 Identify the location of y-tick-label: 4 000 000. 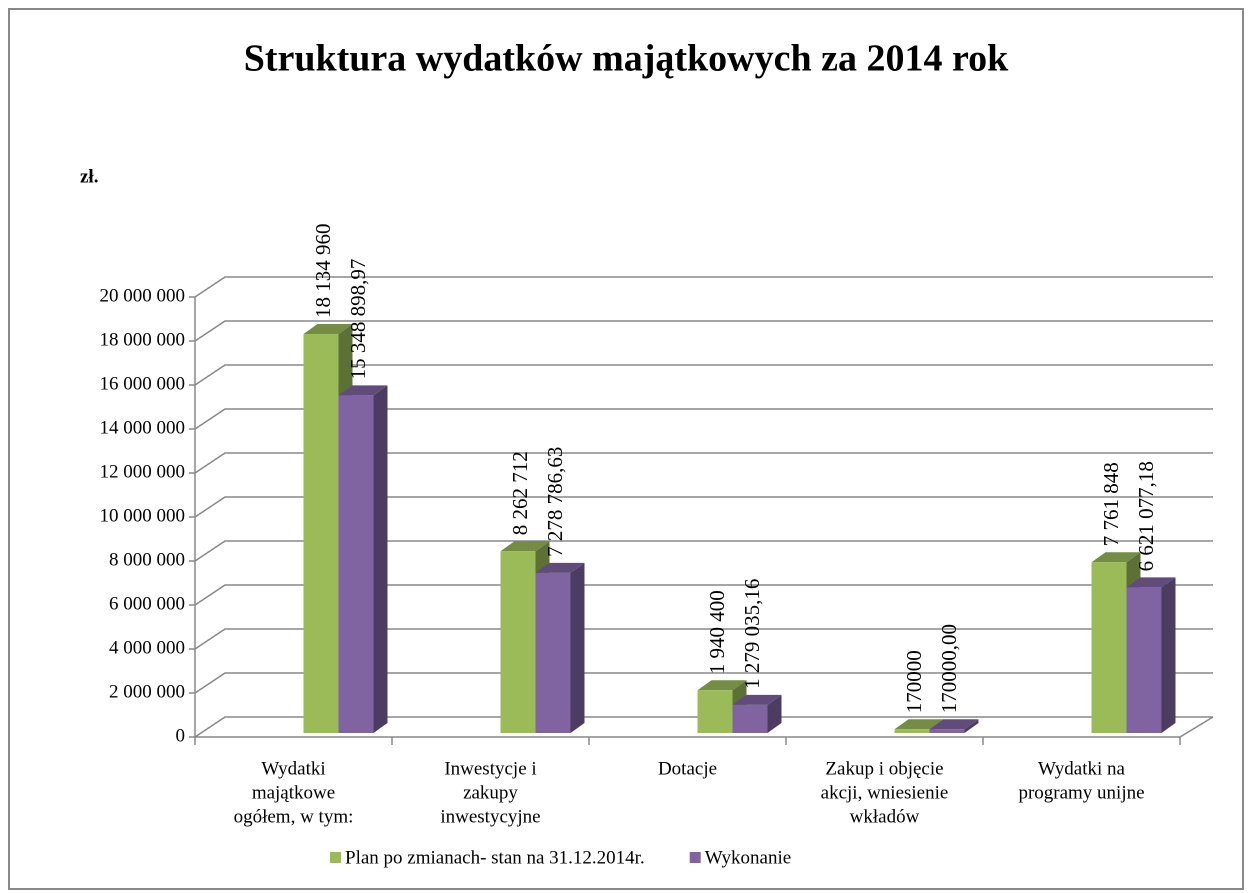
(147, 647).